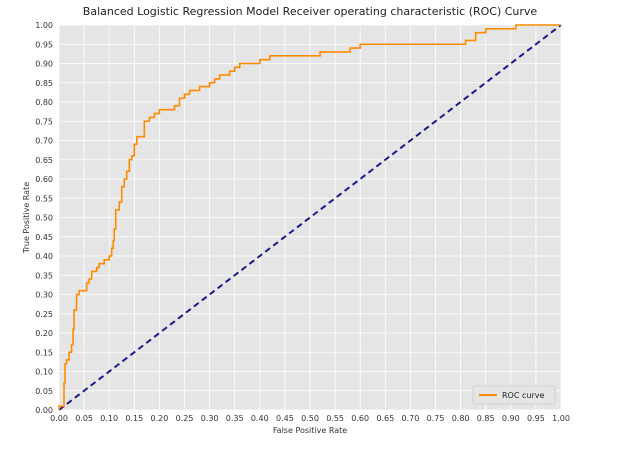 Image resolution: width=620 pixels, height=449 pixels. Describe the element at coordinates (310, 430) in the screenshot. I see `x-axis-label: False Positive Rate` at that location.